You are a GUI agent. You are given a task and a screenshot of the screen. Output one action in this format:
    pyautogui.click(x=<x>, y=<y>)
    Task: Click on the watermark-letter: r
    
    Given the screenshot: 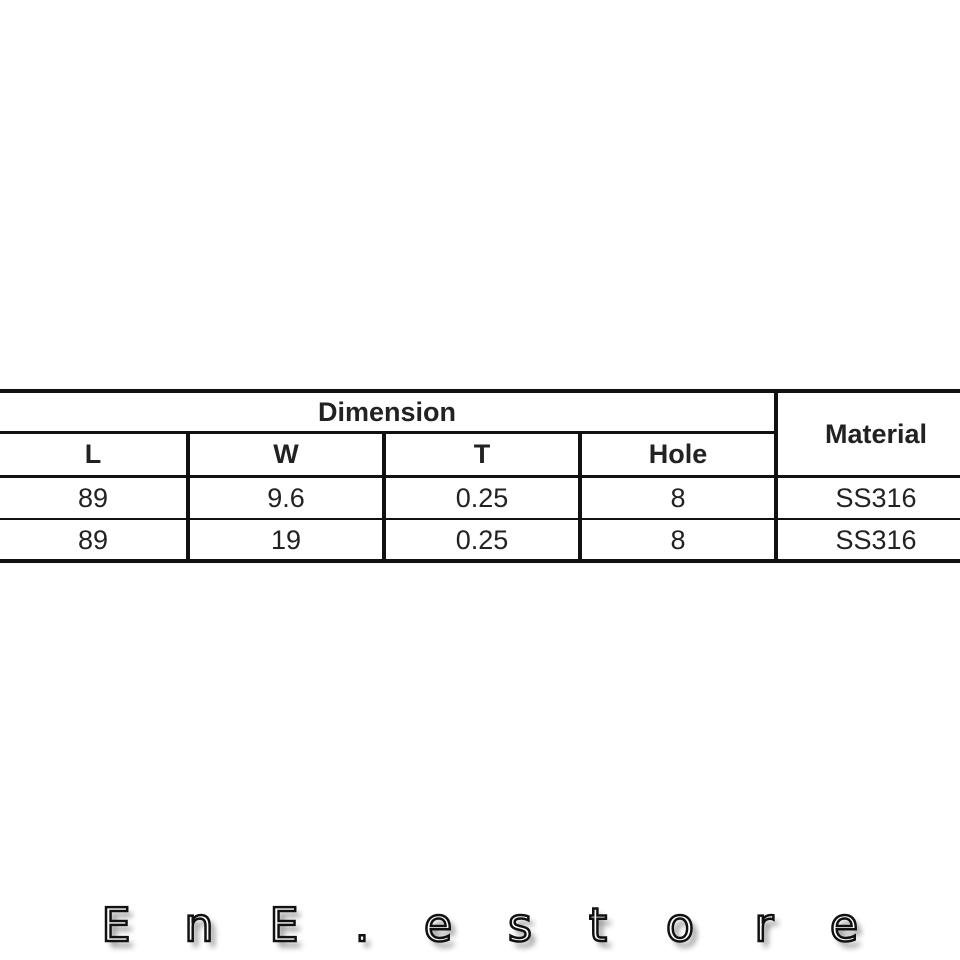 What is the action you would take?
    pyautogui.click(x=763, y=925)
    